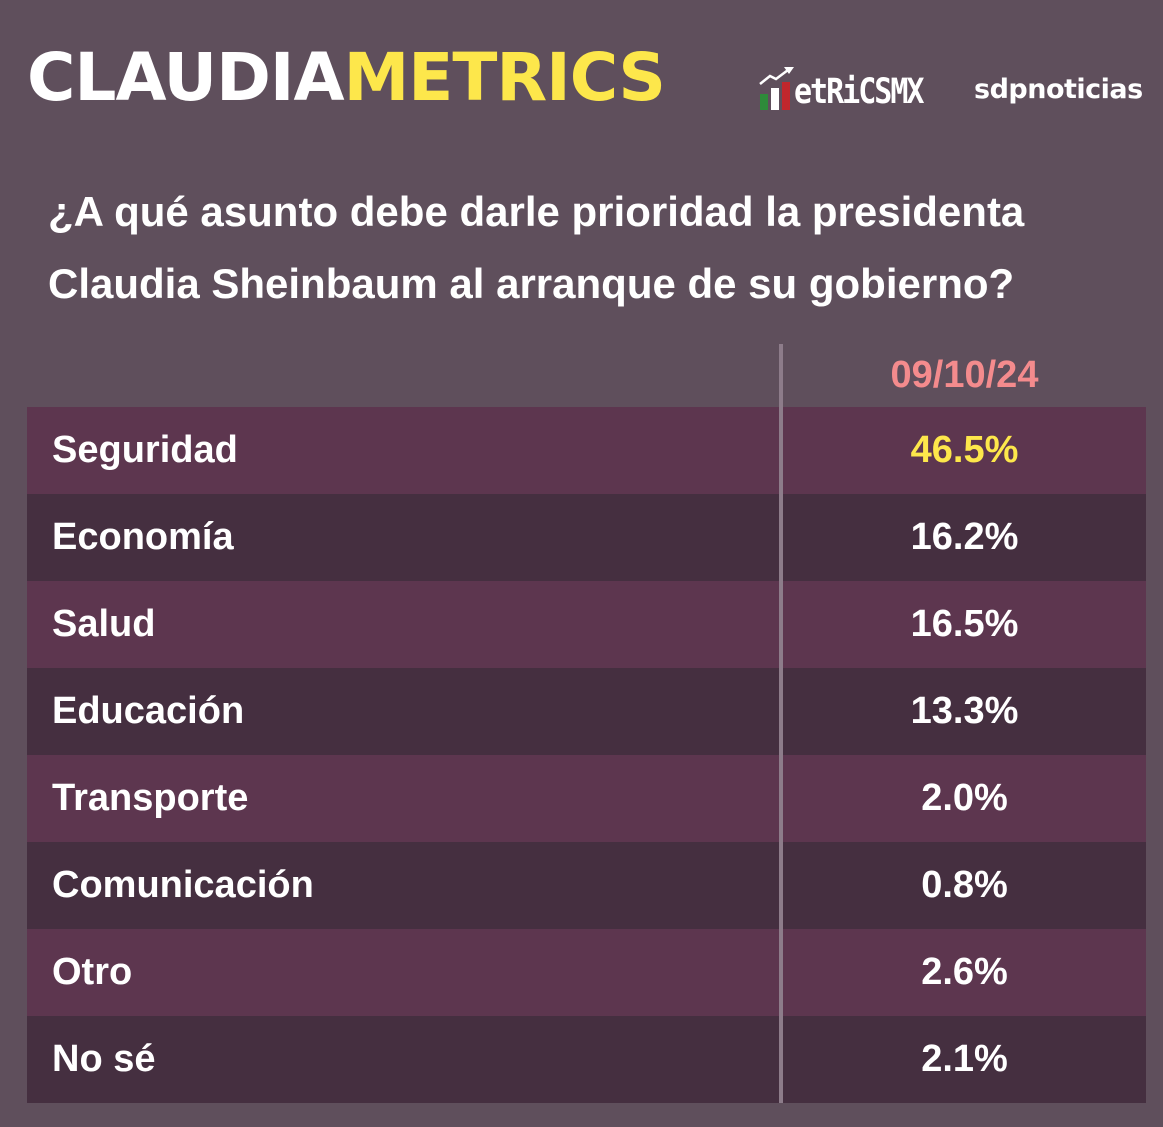  Describe the element at coordinates (504, 77) in the screenshot. I see `brand-part-metrics: METRICS` at that location.